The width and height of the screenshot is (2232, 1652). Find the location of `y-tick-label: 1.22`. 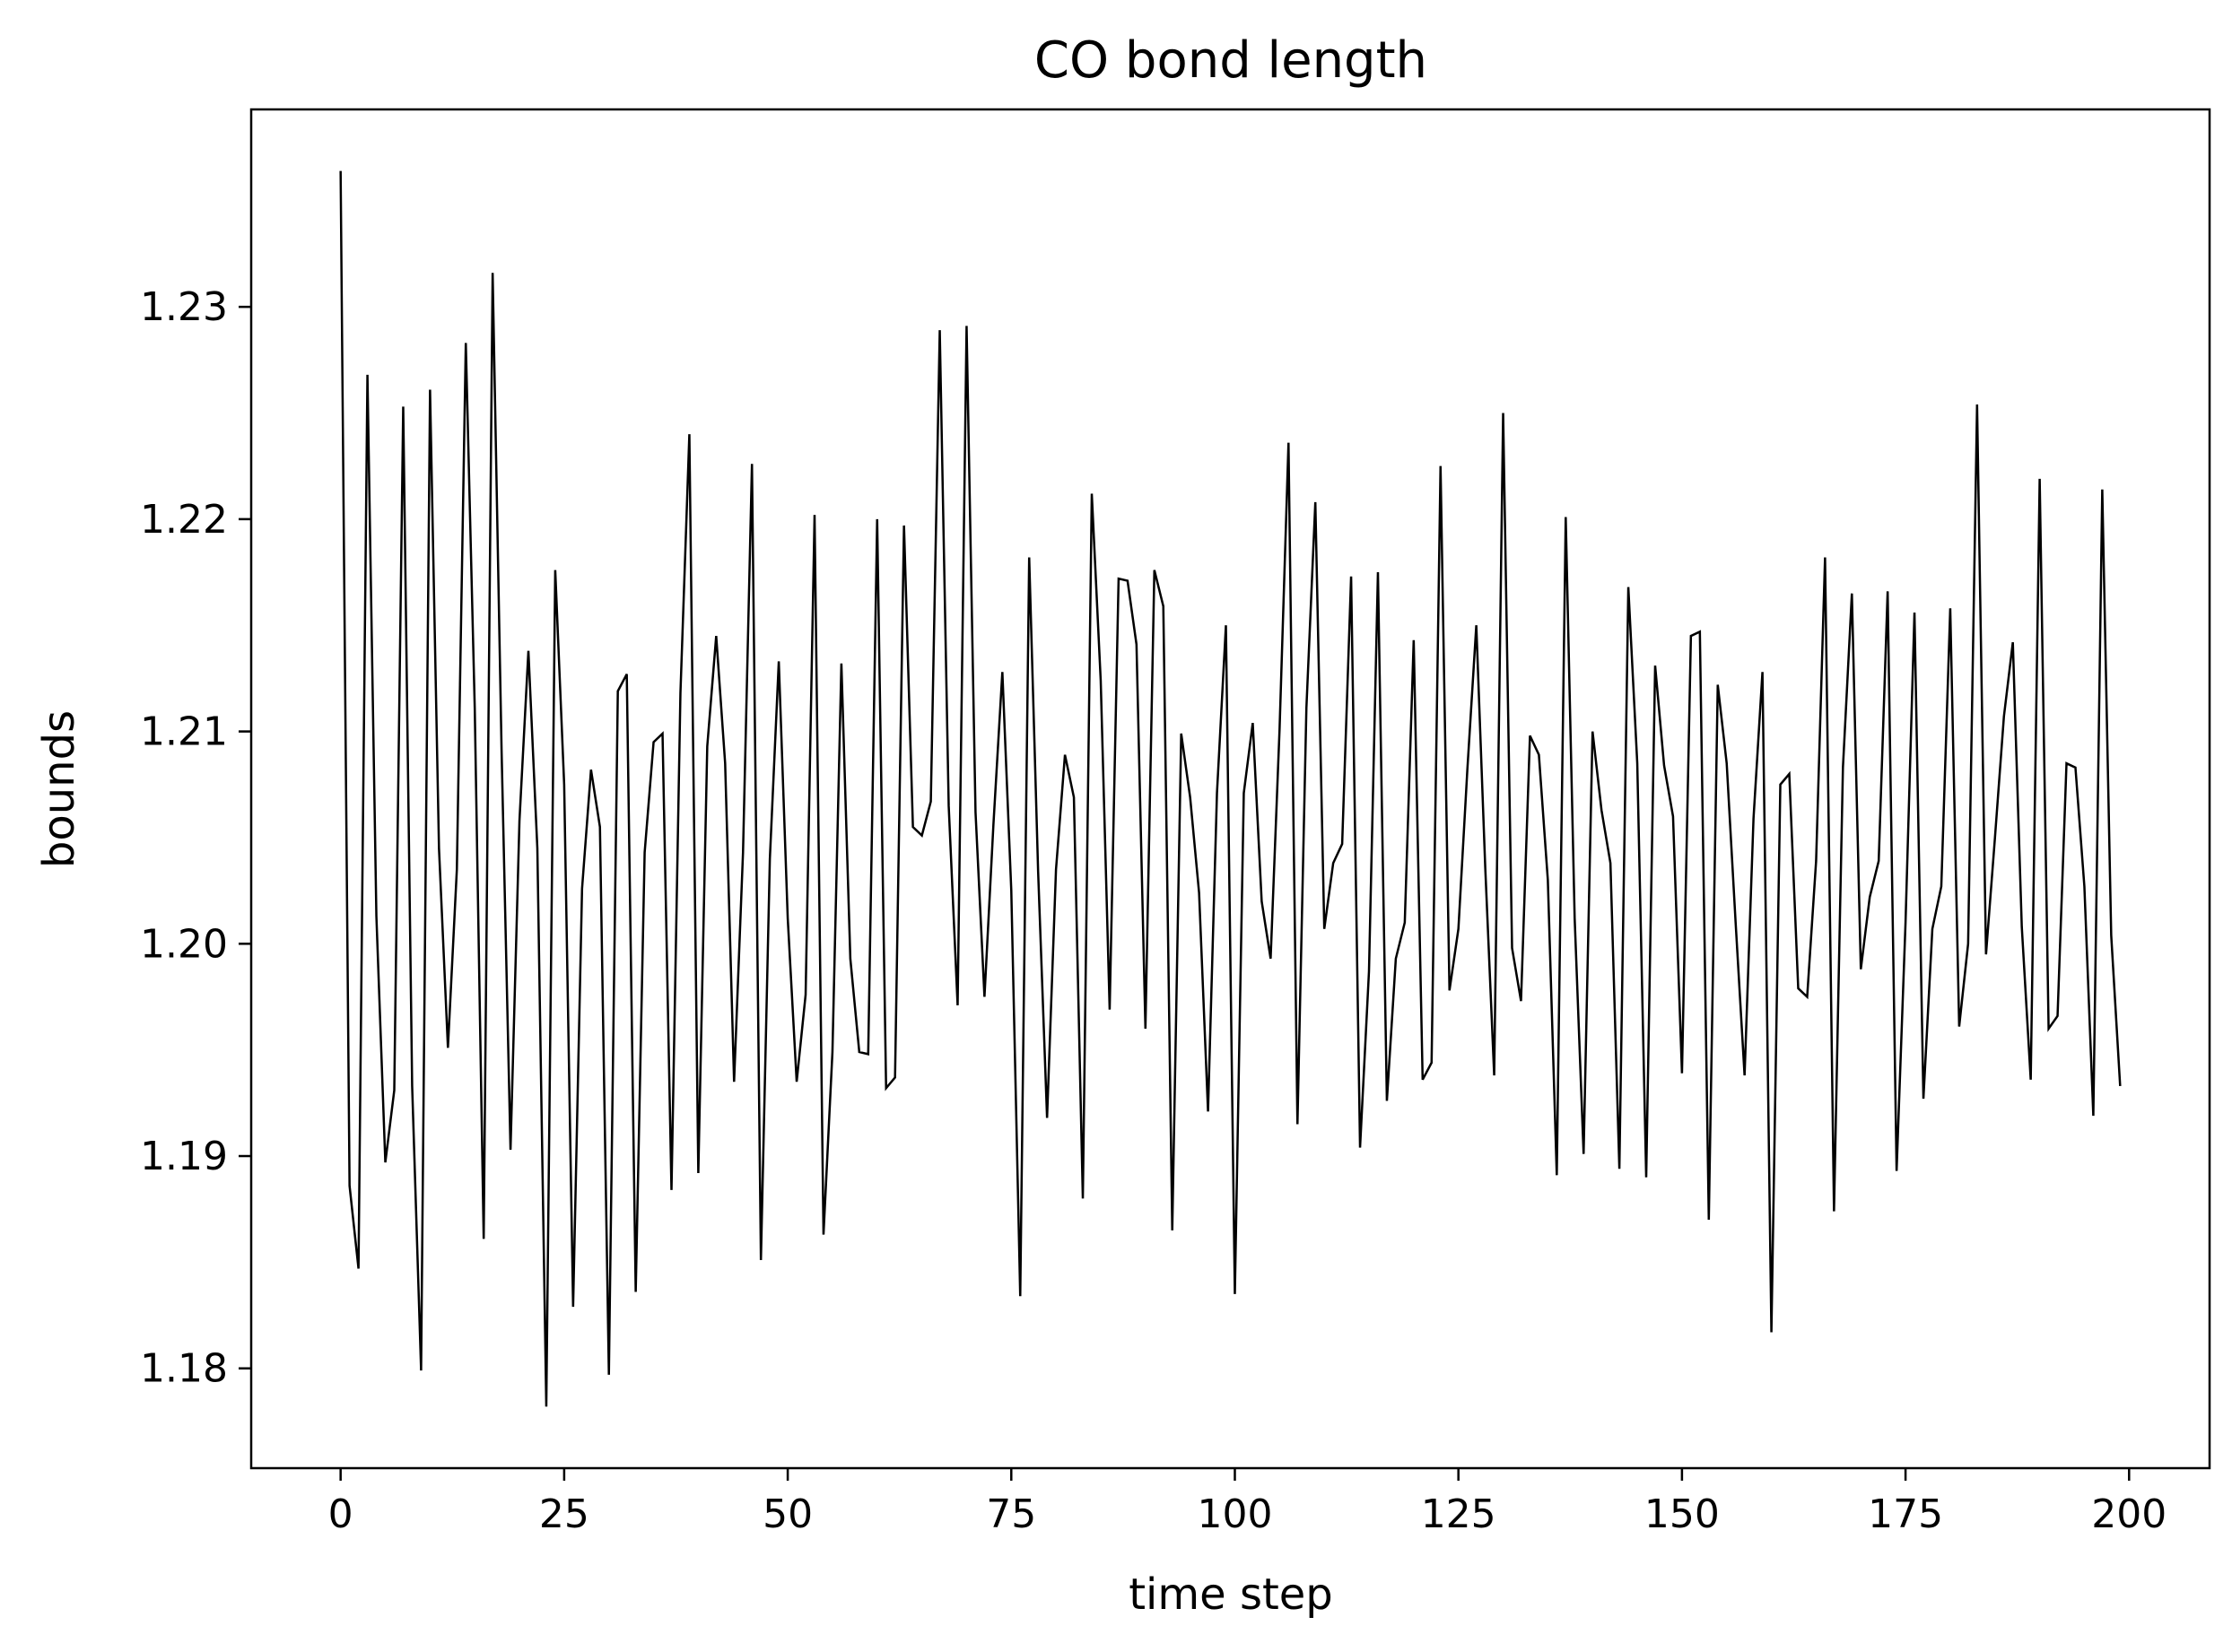

y-tick-label: 1.22 is located at coordinates (184, 520).